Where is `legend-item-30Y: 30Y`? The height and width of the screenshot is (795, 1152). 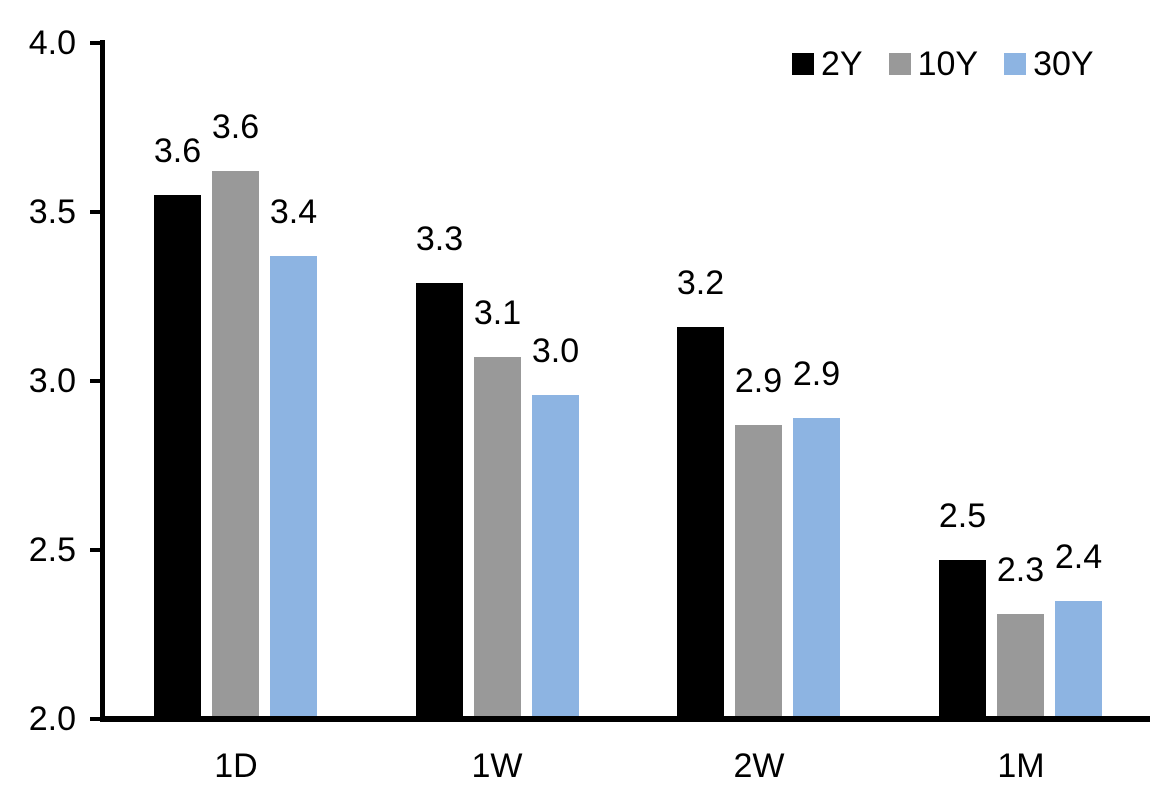
legend-item-30Y: 30Y is located at coordinates (1049, 64).